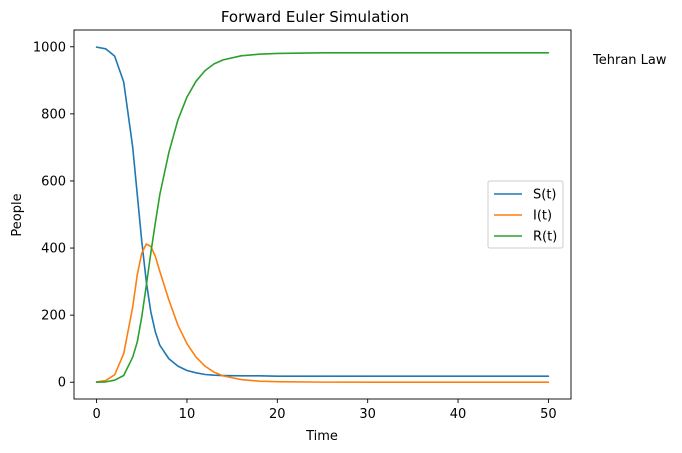  What do you see at coordinates (49, 47) in the screenshot?
I see `y-tick-label: 1000` at bounding box center [49, 47].